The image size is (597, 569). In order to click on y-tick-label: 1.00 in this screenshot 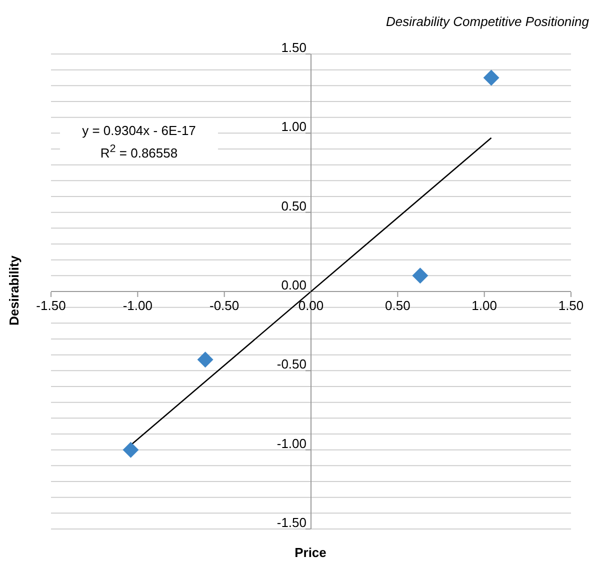, I will do `click(293, 126)`.